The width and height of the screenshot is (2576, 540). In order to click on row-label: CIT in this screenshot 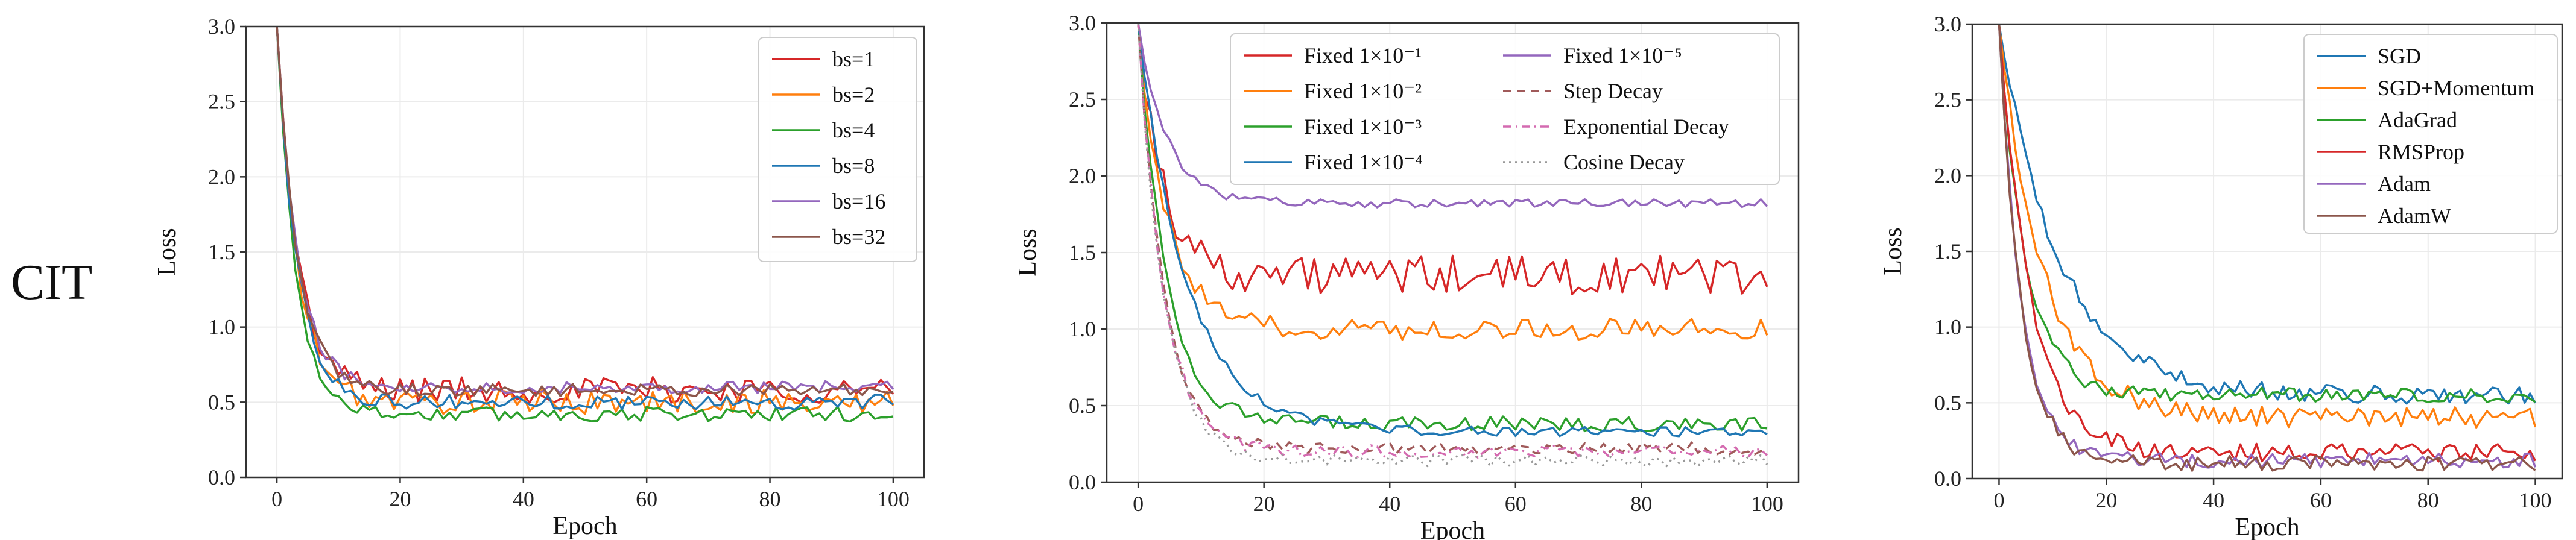, I will do `click(52, 282)`.